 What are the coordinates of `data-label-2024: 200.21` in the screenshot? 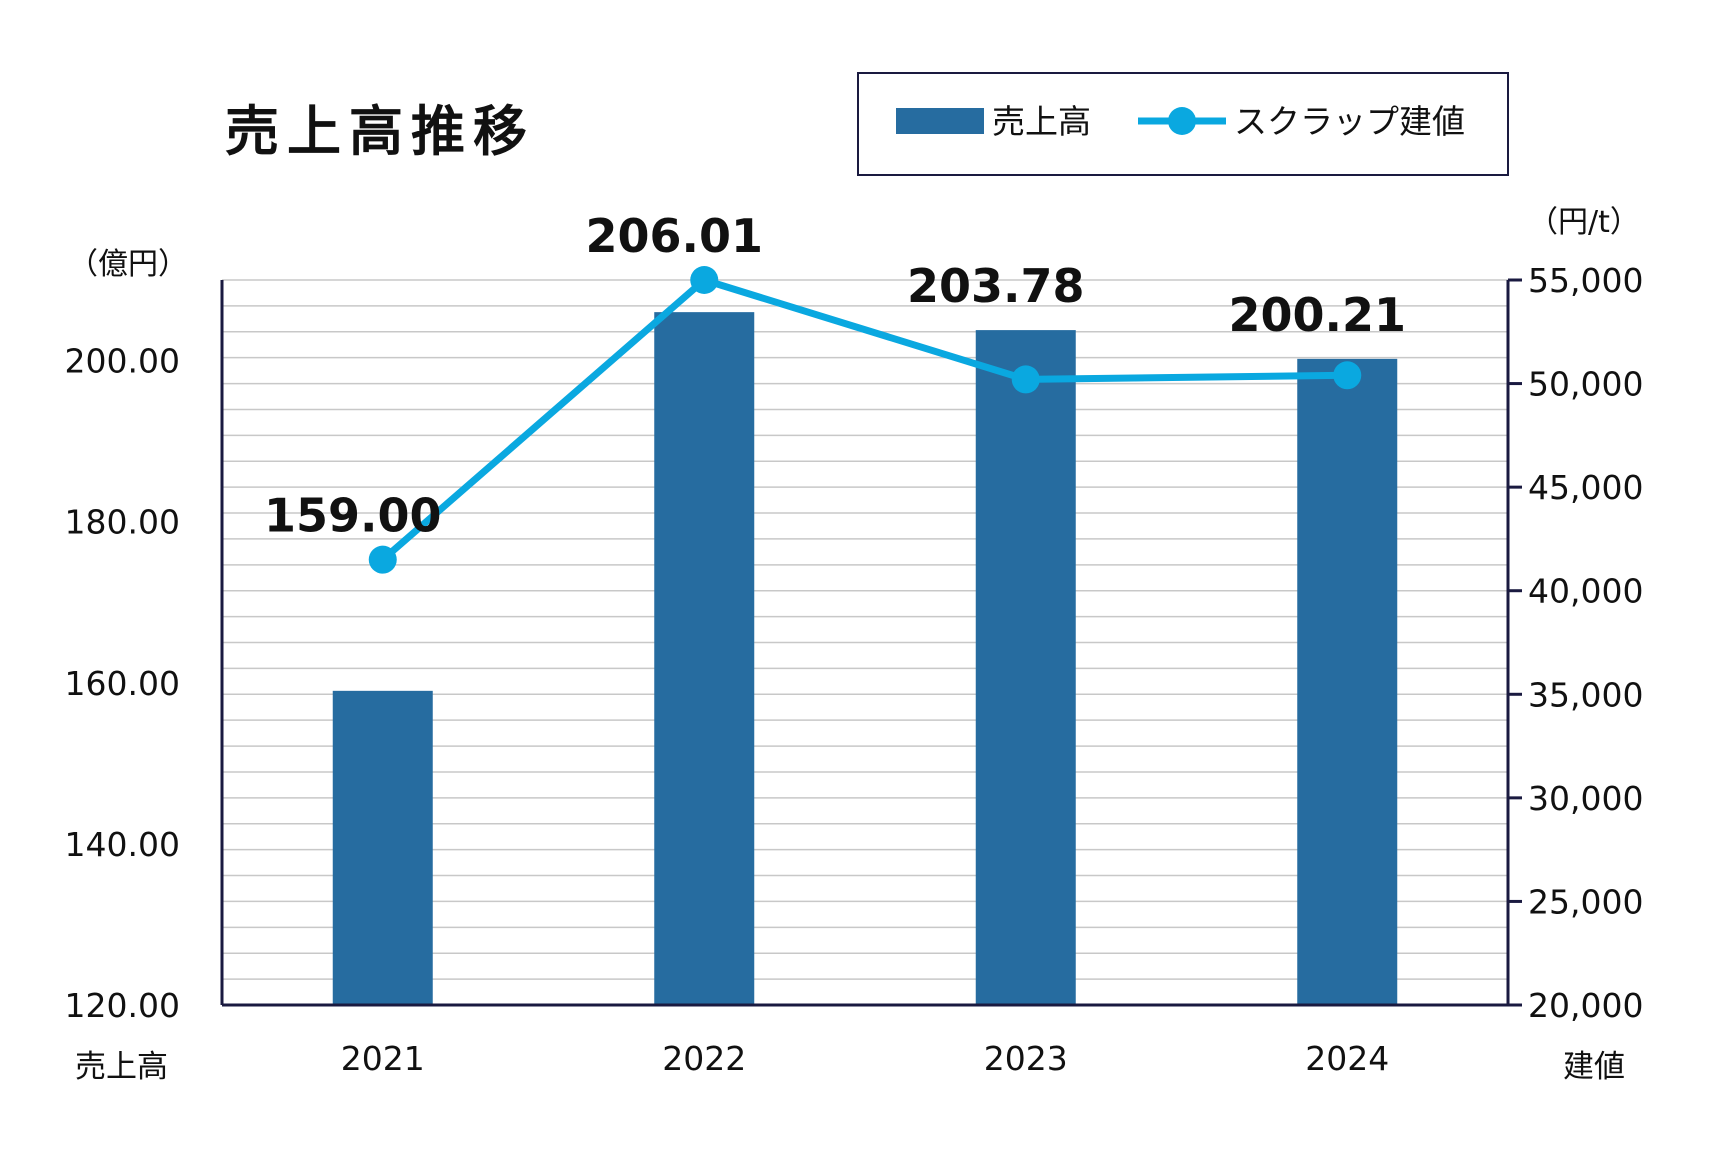 It's located at (1317, 315).